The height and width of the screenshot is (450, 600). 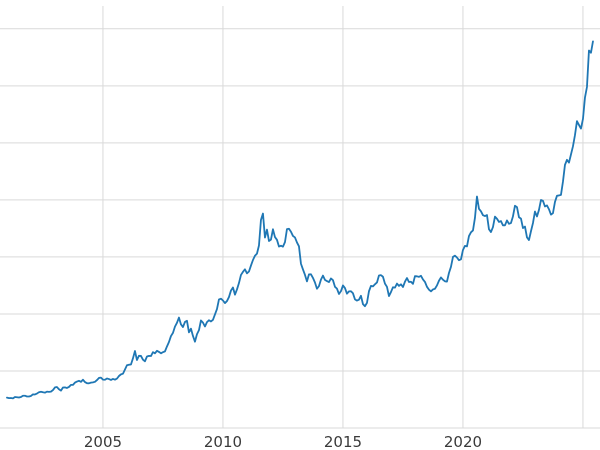 What do you see at coordinates (103, 441) in the screenshot?
I see `x-tick-label-2005: 2005` at bounding box center [103, 441].